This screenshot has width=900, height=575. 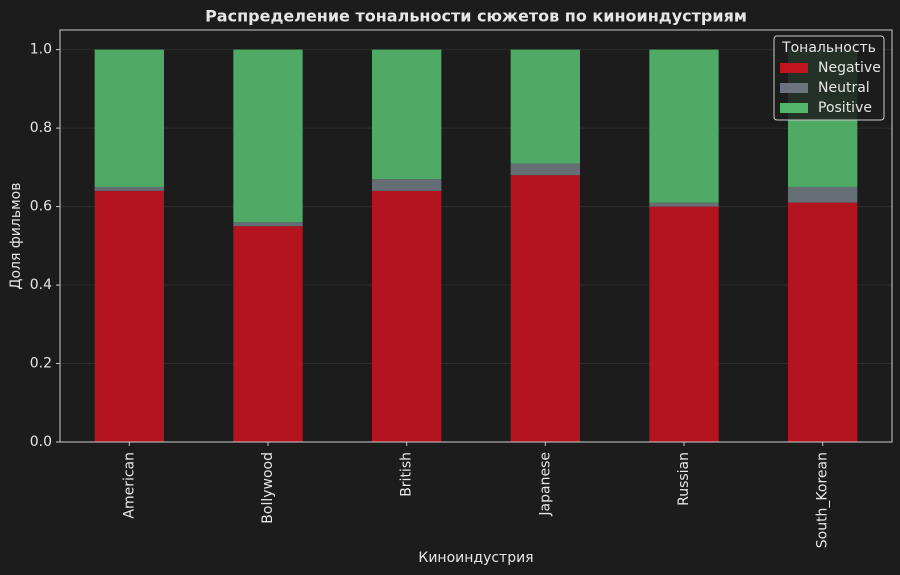 What do you see at coordinates (849, 68) in the screenshot?
I see `legend-label: Negative` at bounding box center [849, 68].